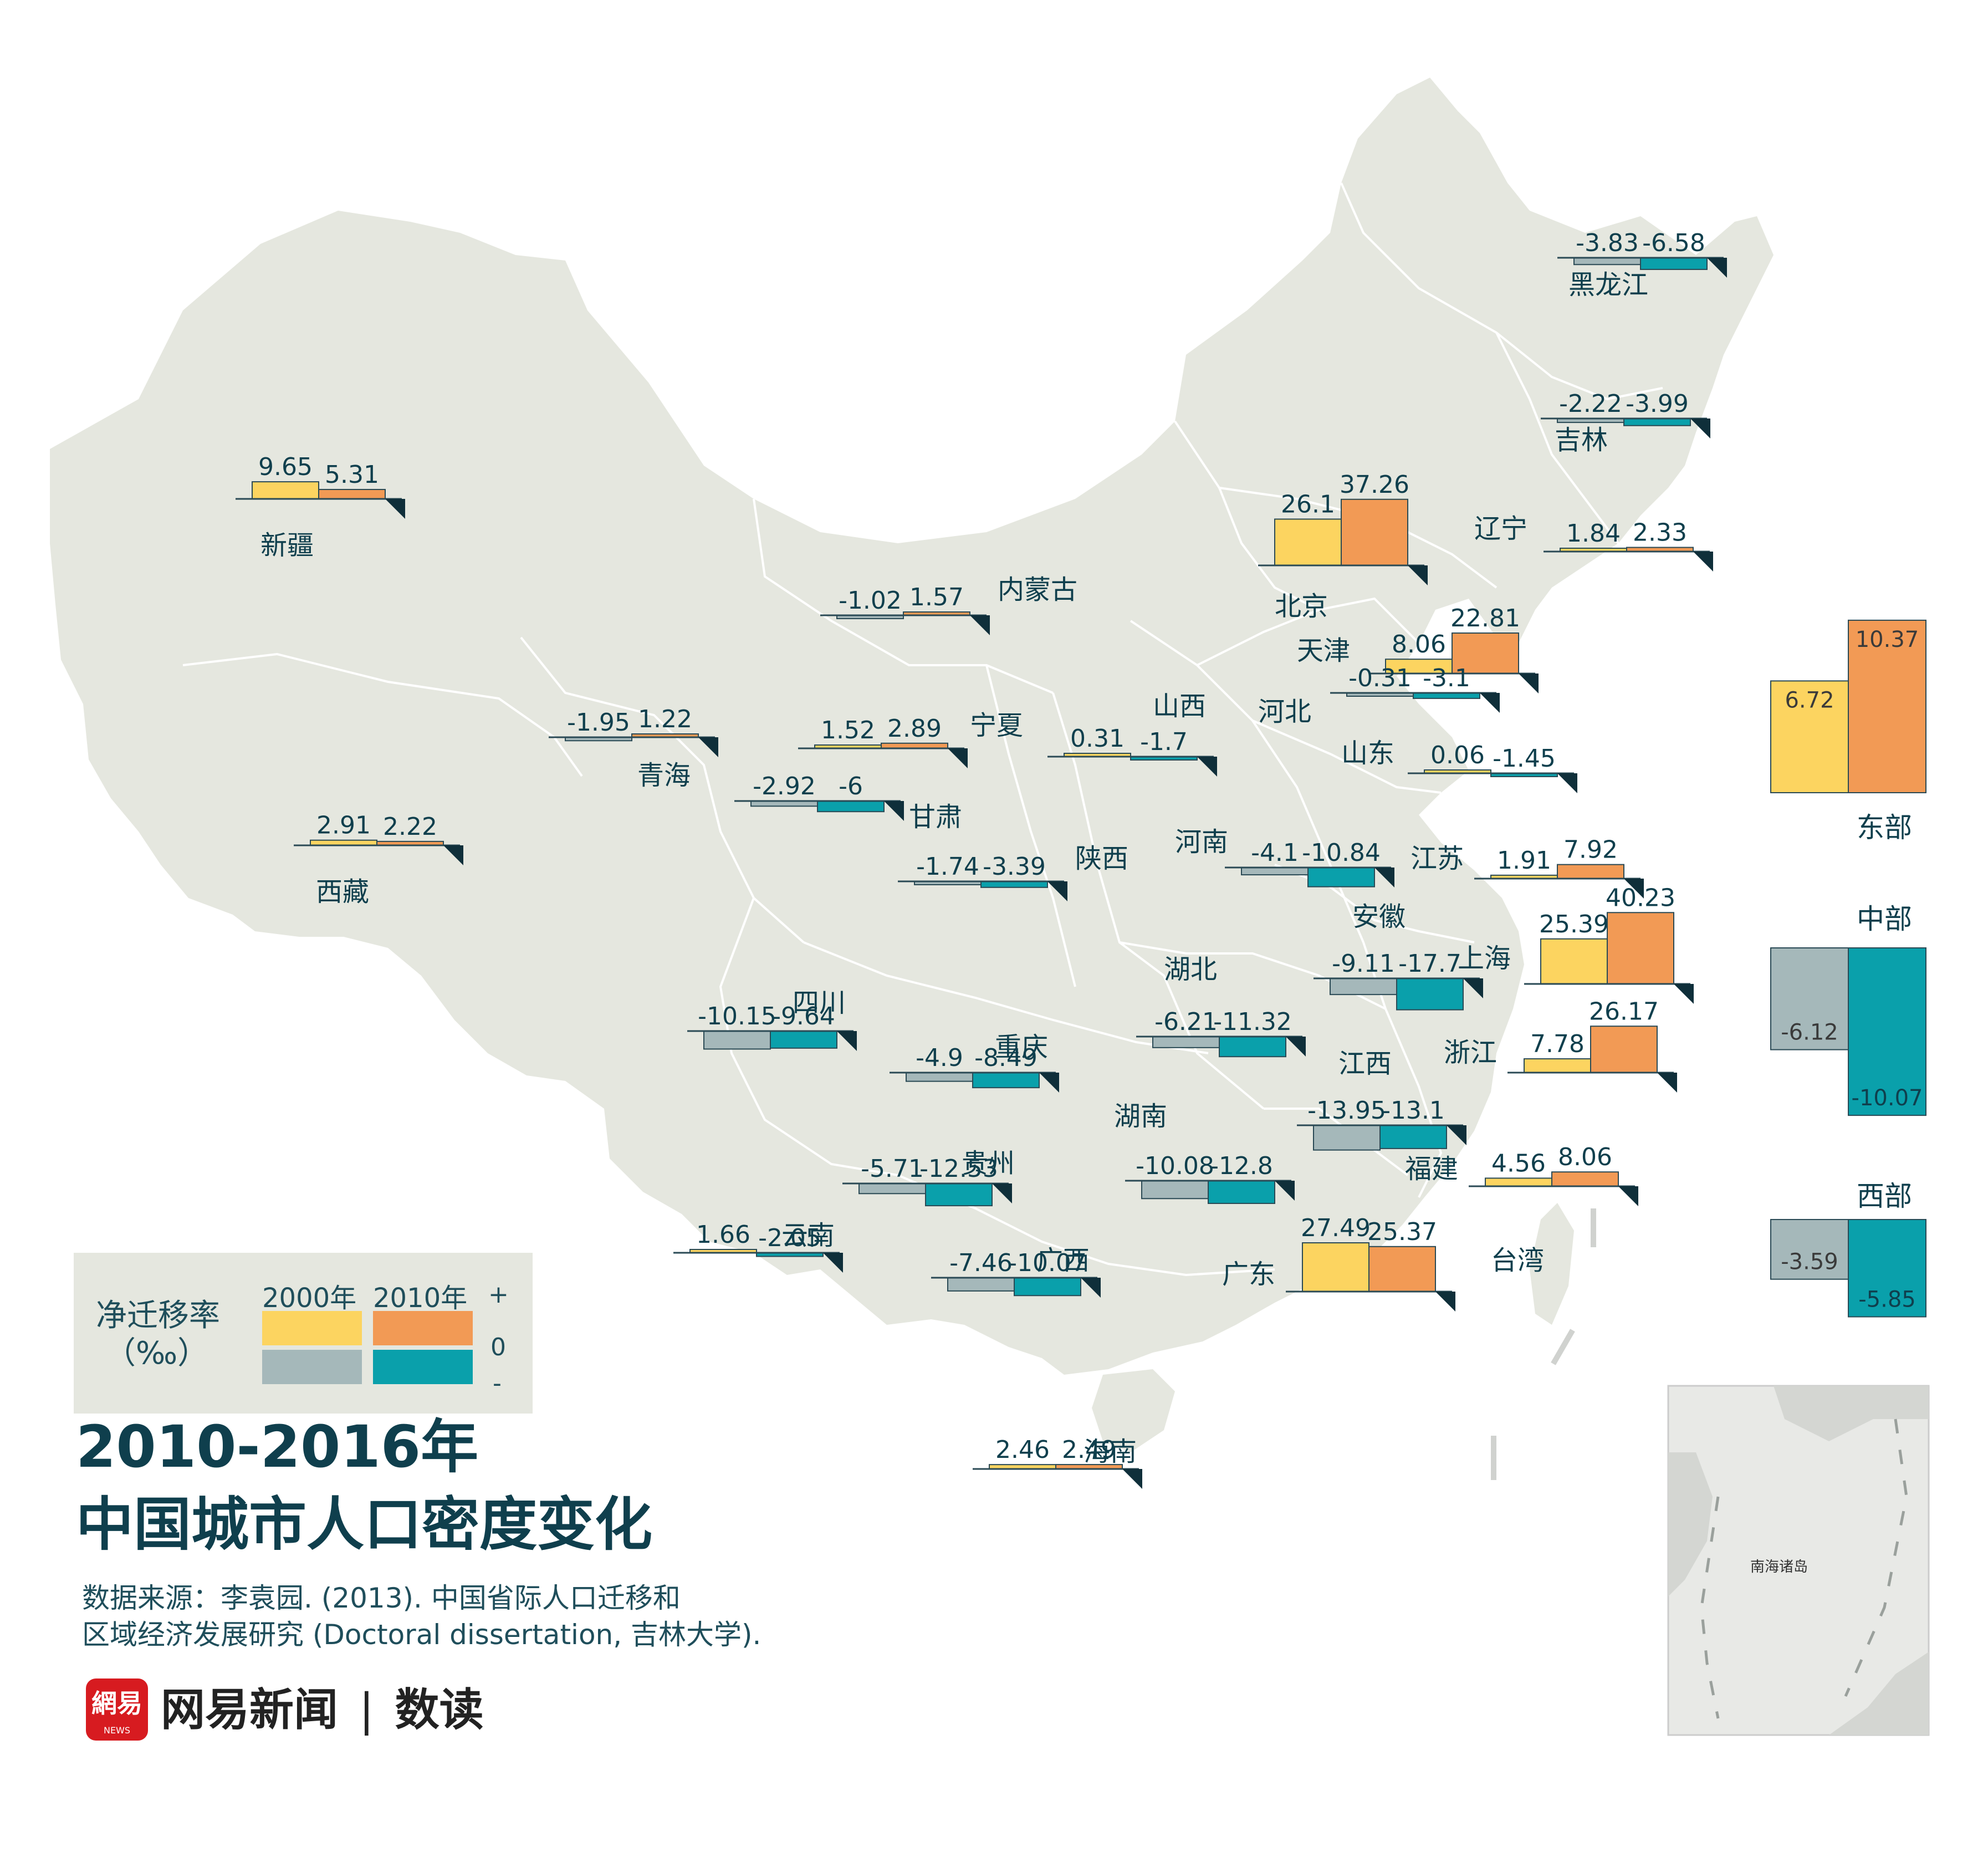 This screenshot has height=1852, width=1988. I want to click on bar-value-label: 22.81, so click(1485, 618).